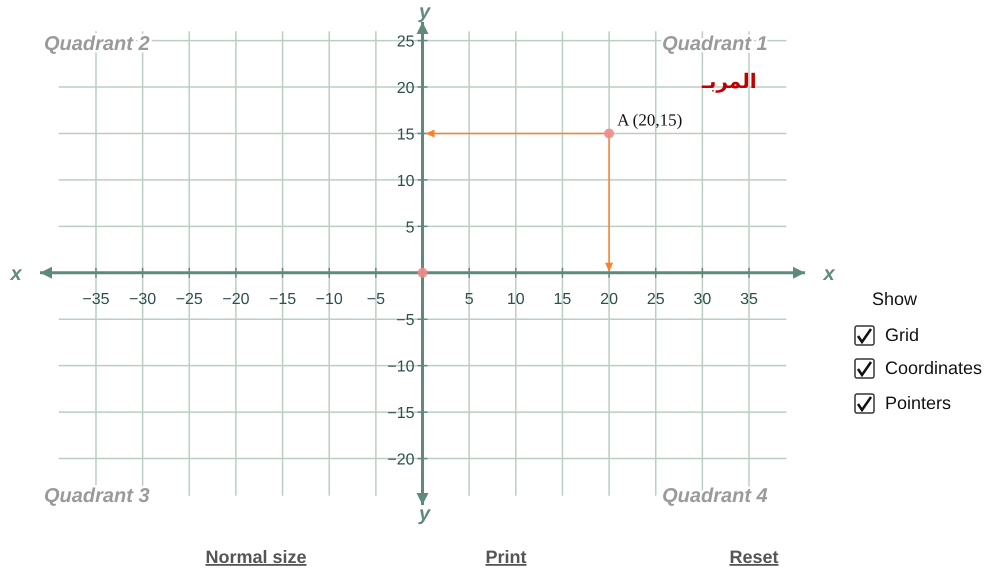  What do you see at coordinates (405, 135) in the screenshot?
I see `y-tick-label: 15` at bounding box center [405, 135].